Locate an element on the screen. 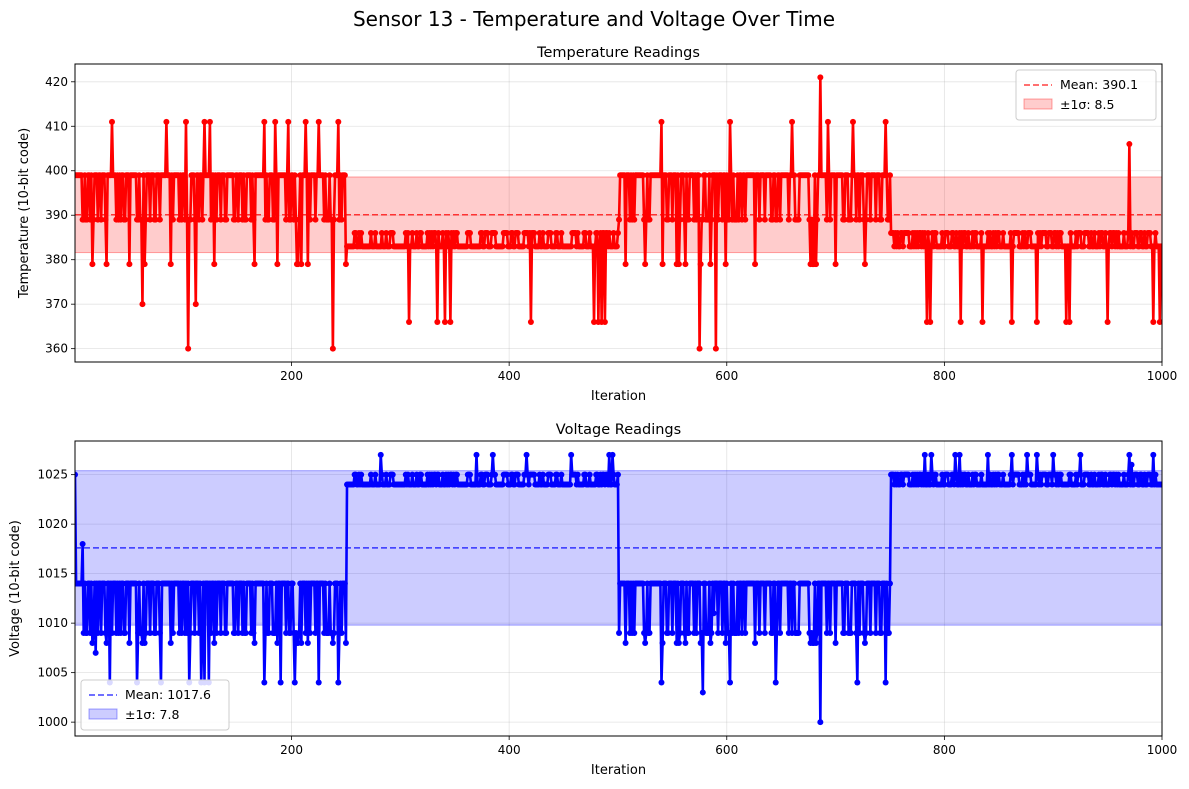 The width and height of the screenshot is (1189, 789). legend-box is located at coordinates (1086, 95).